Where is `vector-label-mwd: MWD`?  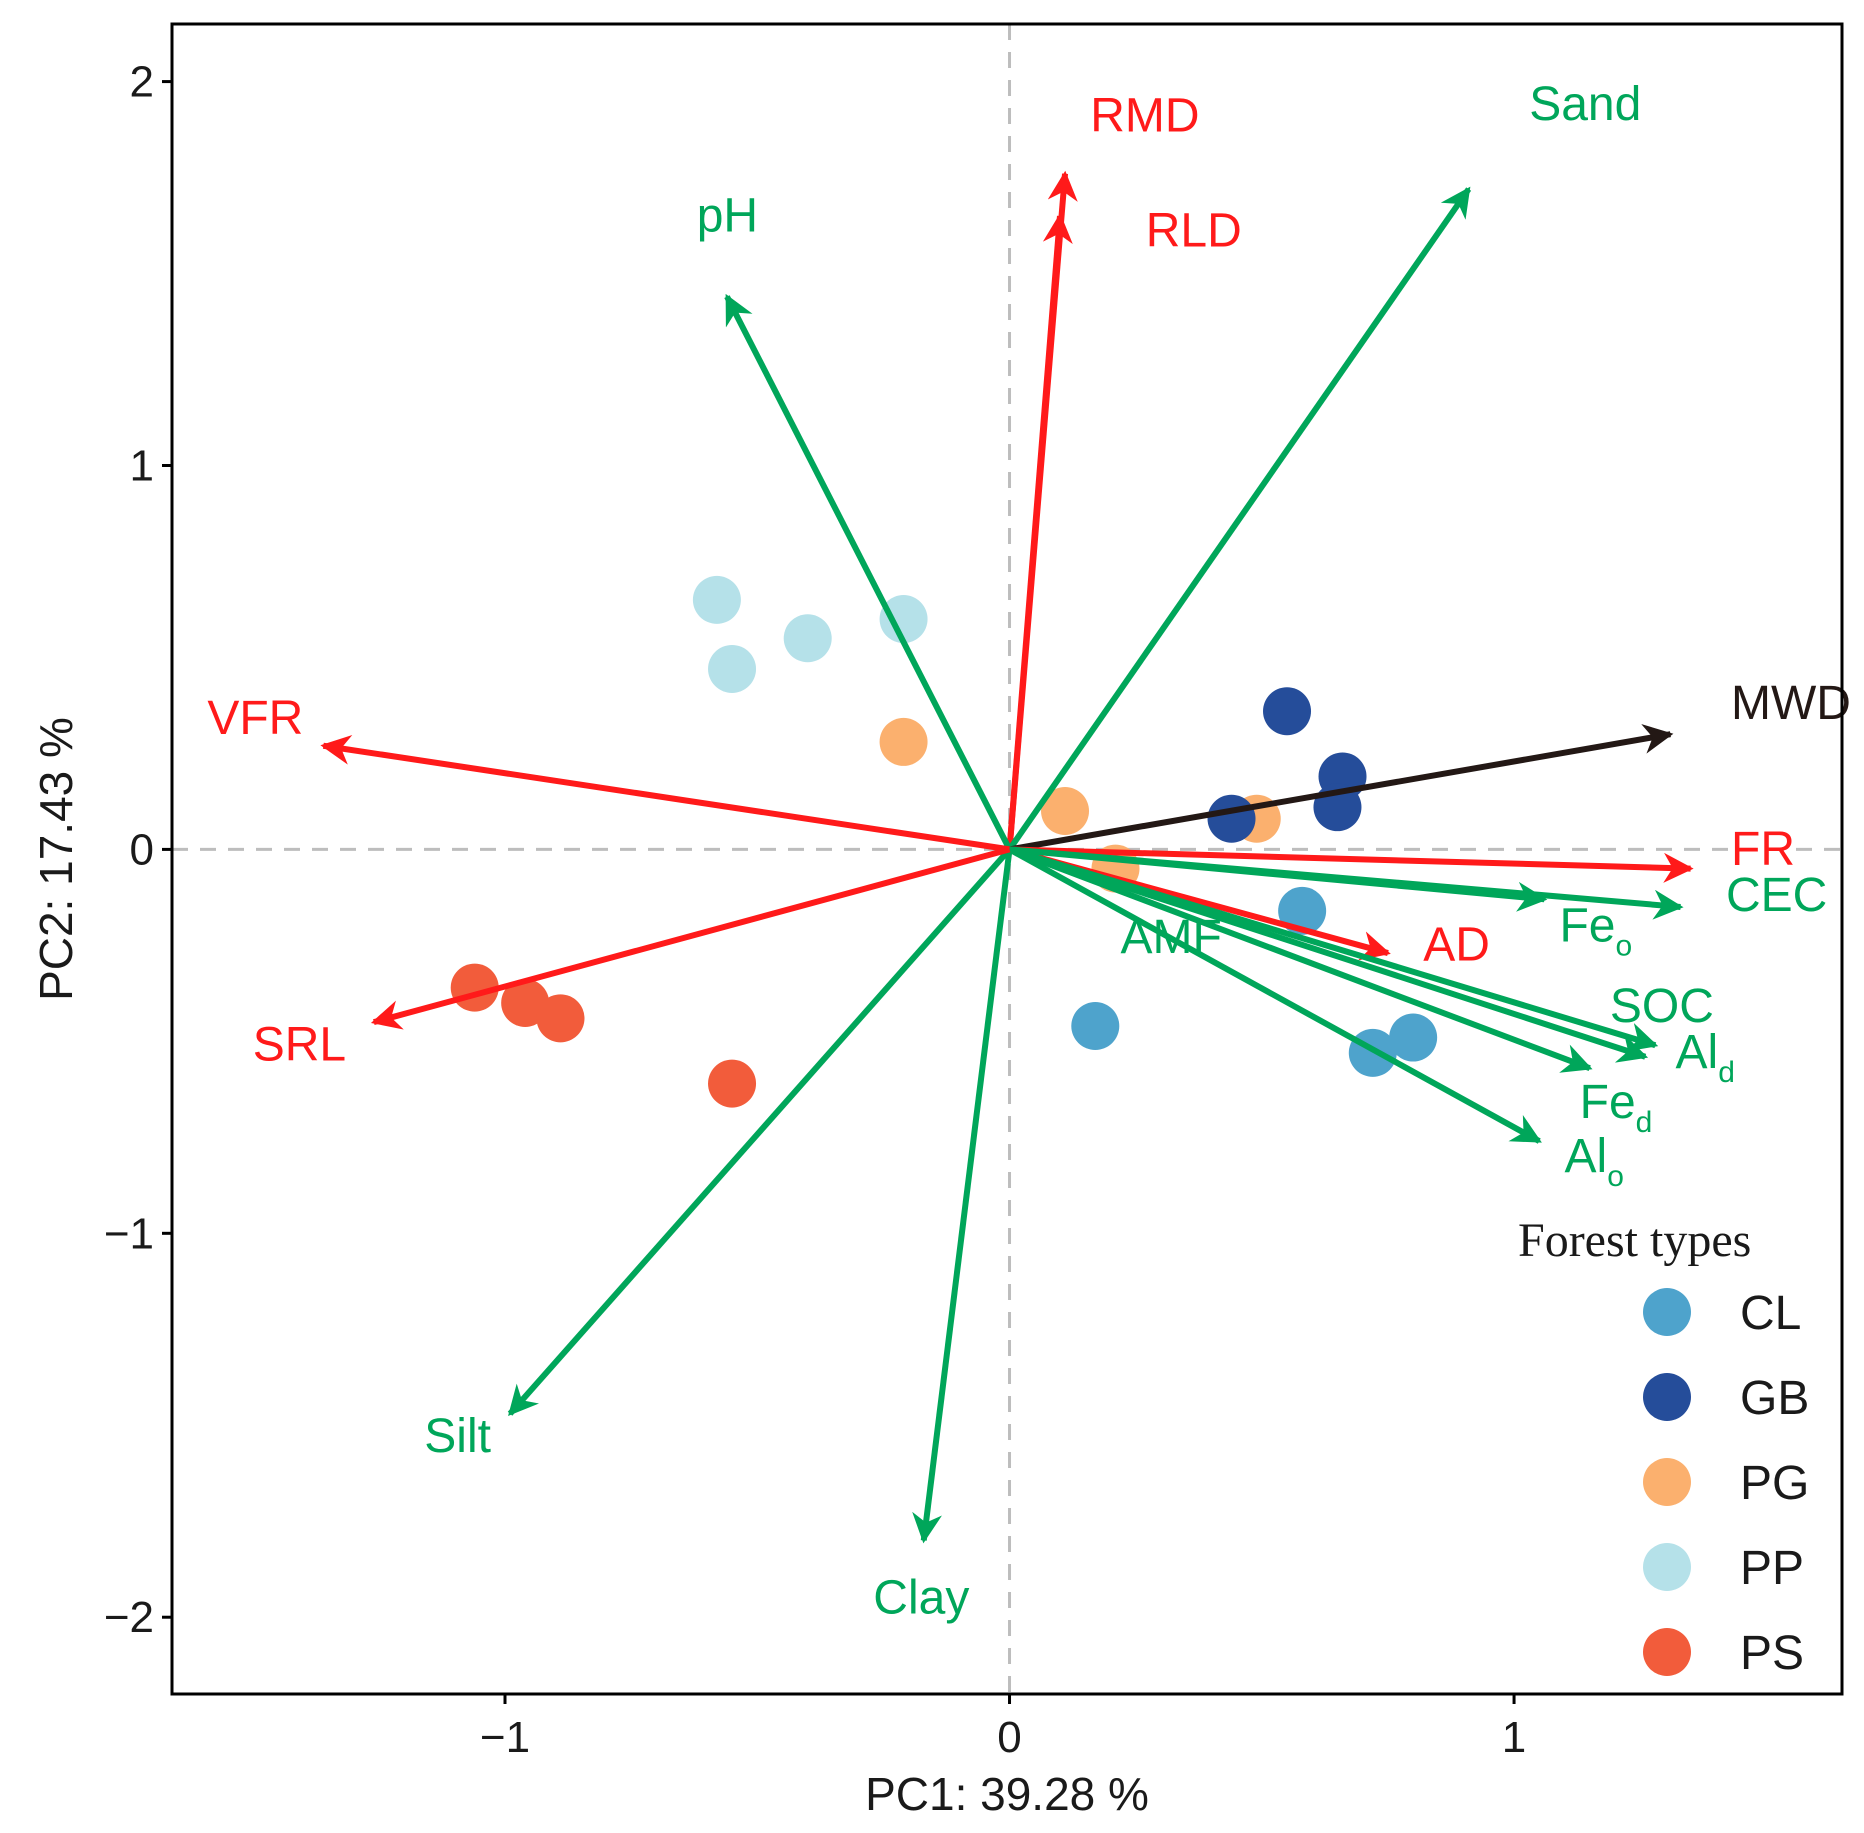 vector-label-mwd: MWD is located at coordinates (1791, 703).